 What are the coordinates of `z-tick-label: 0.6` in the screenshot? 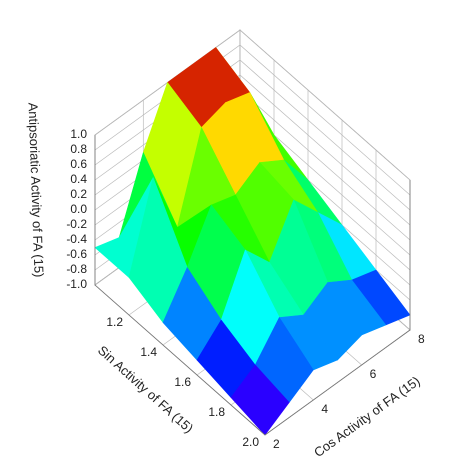 It's located at (78, 164).